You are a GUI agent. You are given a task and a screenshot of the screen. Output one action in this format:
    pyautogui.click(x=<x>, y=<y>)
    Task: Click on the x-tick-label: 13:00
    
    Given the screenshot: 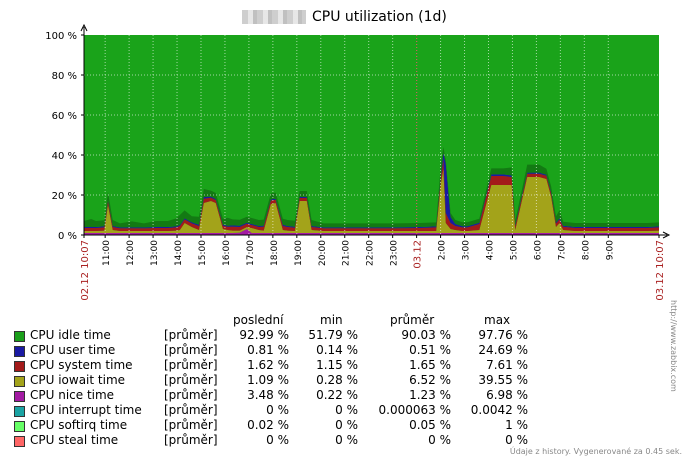 What is the action you would take?
    pyautogui.click(x=155, y=253)
    